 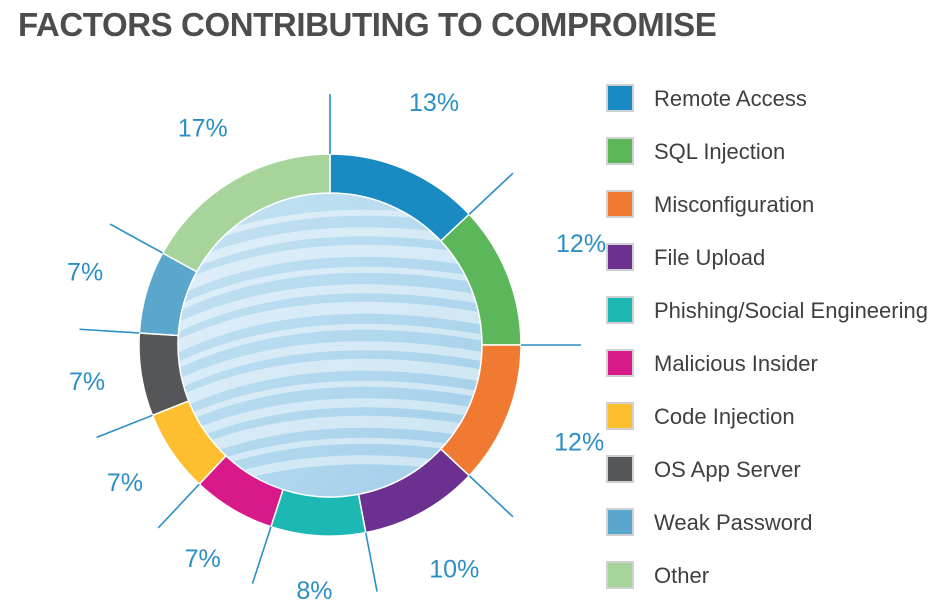 I want to click on pct-label-phishing-social-engineering: 8%, so click(x=314, y=591).